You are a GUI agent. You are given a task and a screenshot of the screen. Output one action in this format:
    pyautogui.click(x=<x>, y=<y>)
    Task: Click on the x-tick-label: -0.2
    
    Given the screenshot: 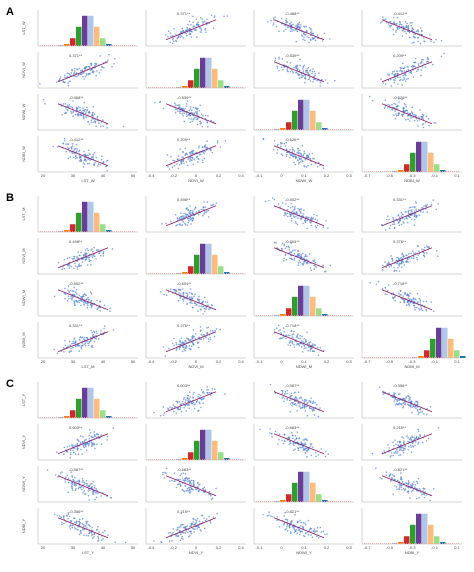 What is the action you would take?
    pyautogui.click(x=174, y=361)
    